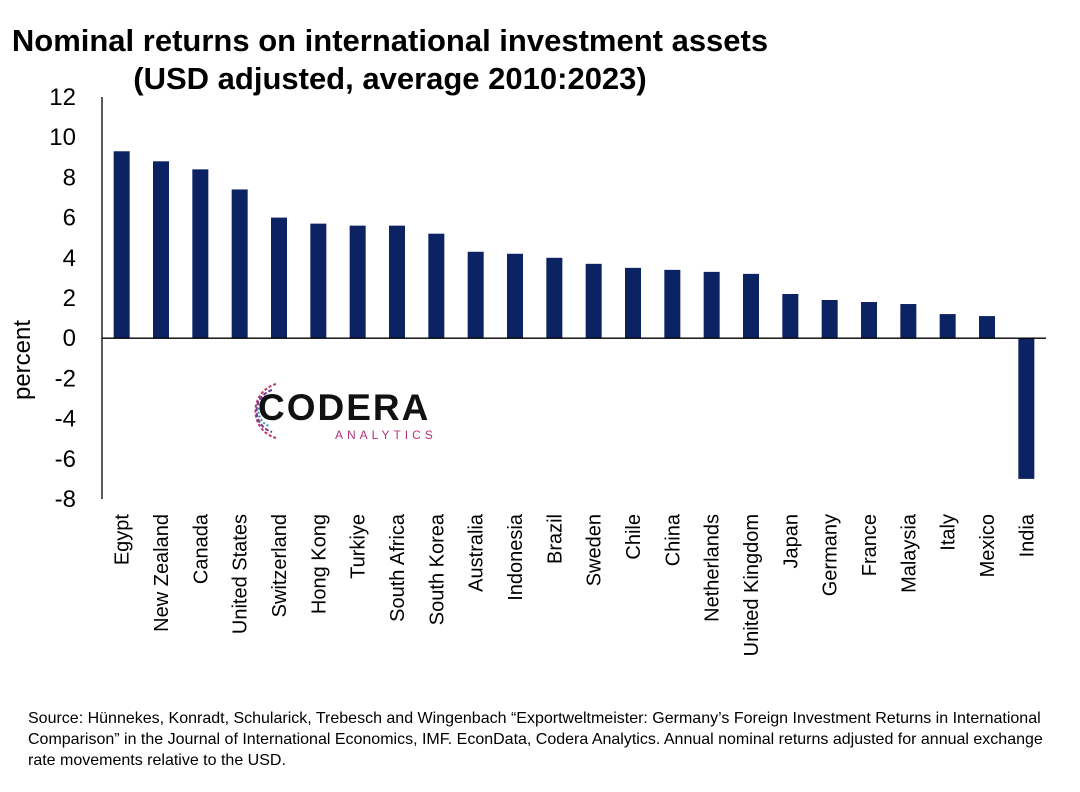 This screenshot has height=792, width=1080. I want to click on y-tick-label: 10, so click(62, 137).